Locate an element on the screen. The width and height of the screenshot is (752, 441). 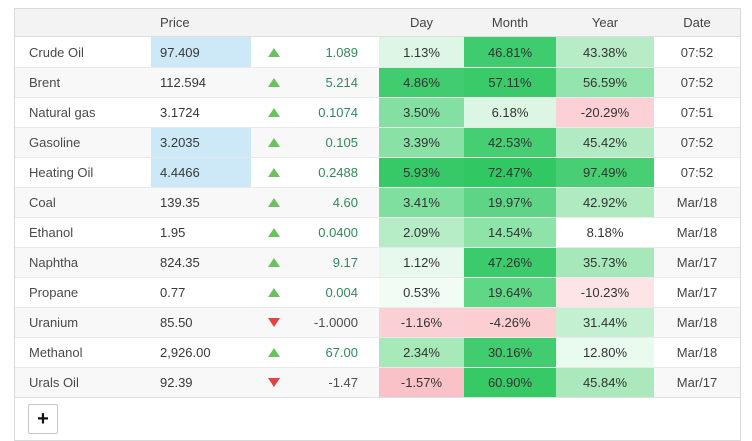
month-percent-cell: 30.16% is located at coordinates (510, 352).